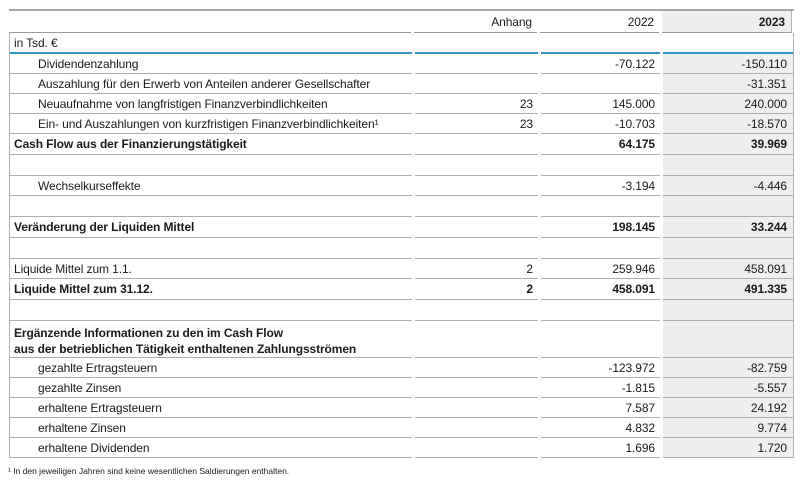 The image size is (800, 482). What do you see at coordinates (211, 269) in the screenshot?
I see `row-label: Liquide Mittel zum 1.1.` at bounding box center [211, 269].